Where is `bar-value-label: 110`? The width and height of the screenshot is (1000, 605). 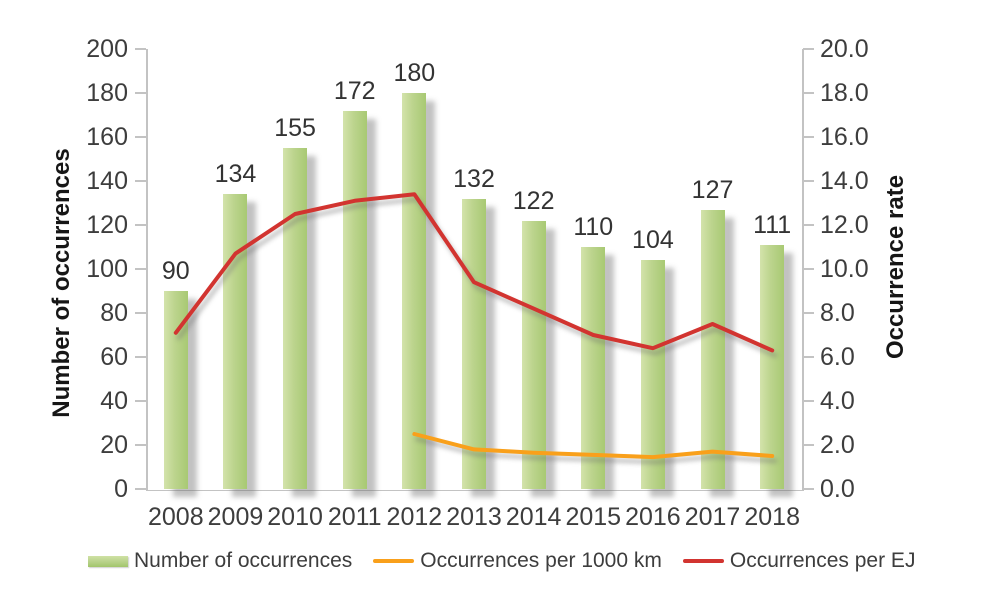
bar-value-label: 110 is located at coordinates (593, 227).